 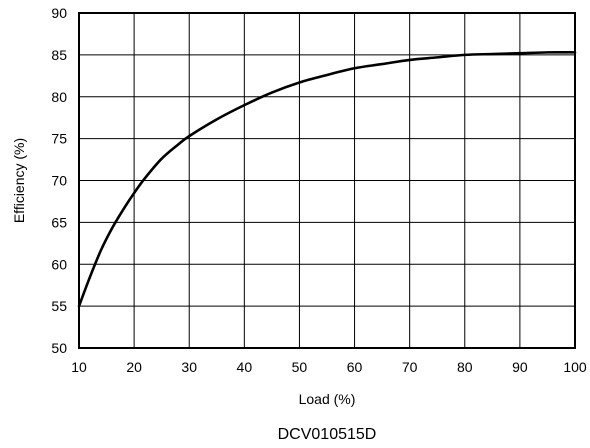 I want to click on y-tick-label: 55, so click(x=59, y=306).